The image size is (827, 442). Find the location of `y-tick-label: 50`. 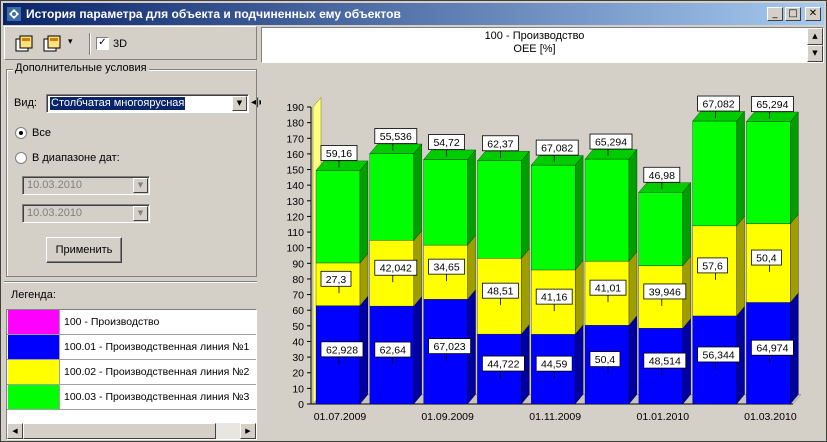

y-tick-label: 50 is located at coordinates (298, 327).